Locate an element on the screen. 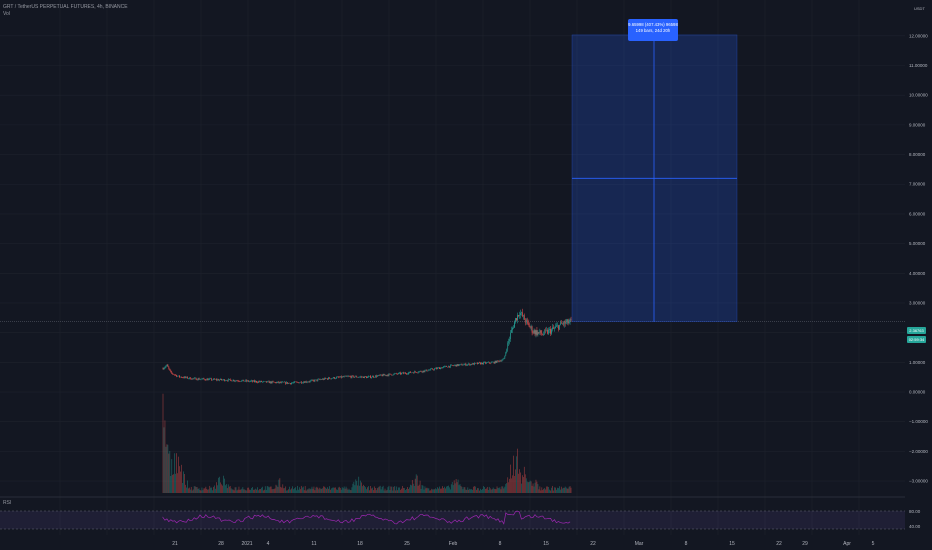  measure-range is located at coordinates (654, 178).